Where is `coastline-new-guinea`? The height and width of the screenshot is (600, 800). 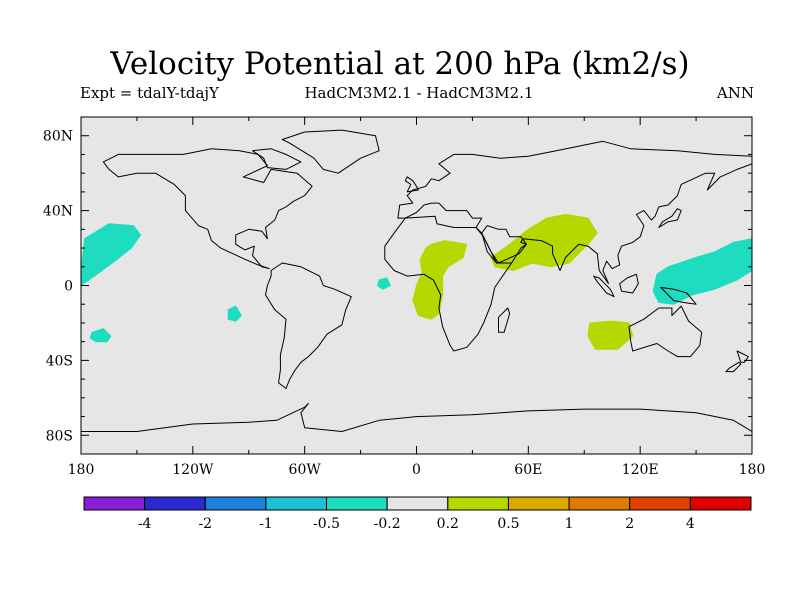 coastline-new-guinea is located at coordinates (678, 295).